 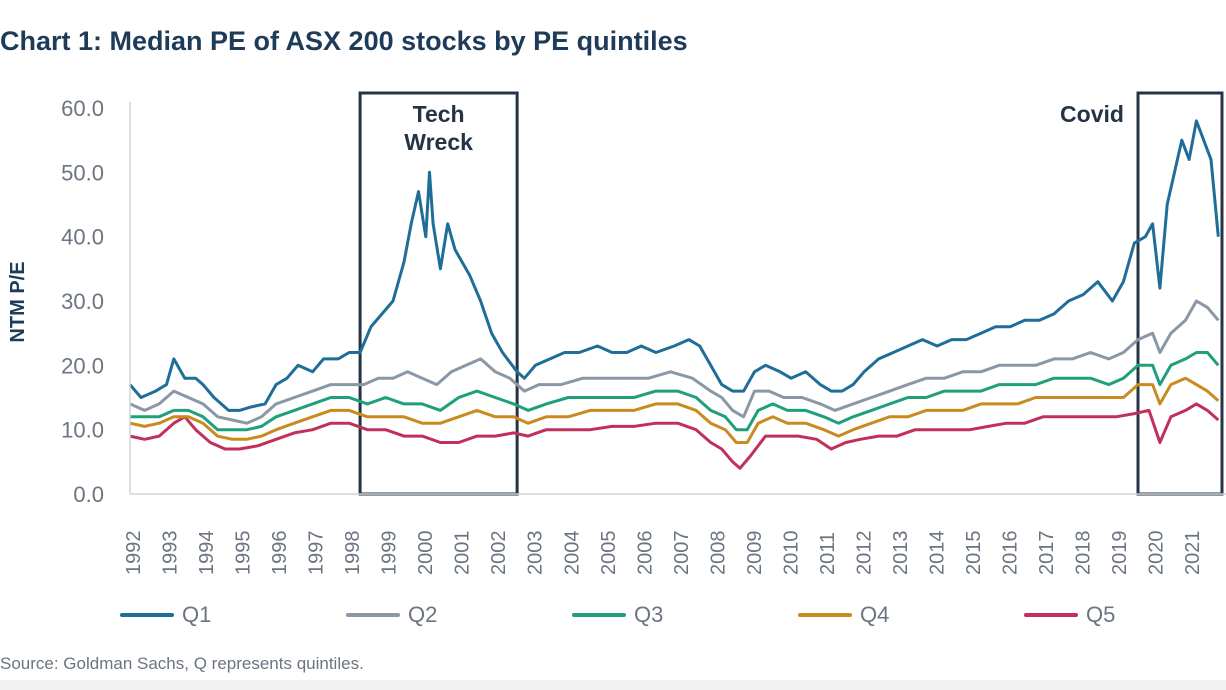 What do you see at coordinates (1084, 553) in the screenshot?
I see `x-tick-label: 2018` at bounding box center [1084, 553].